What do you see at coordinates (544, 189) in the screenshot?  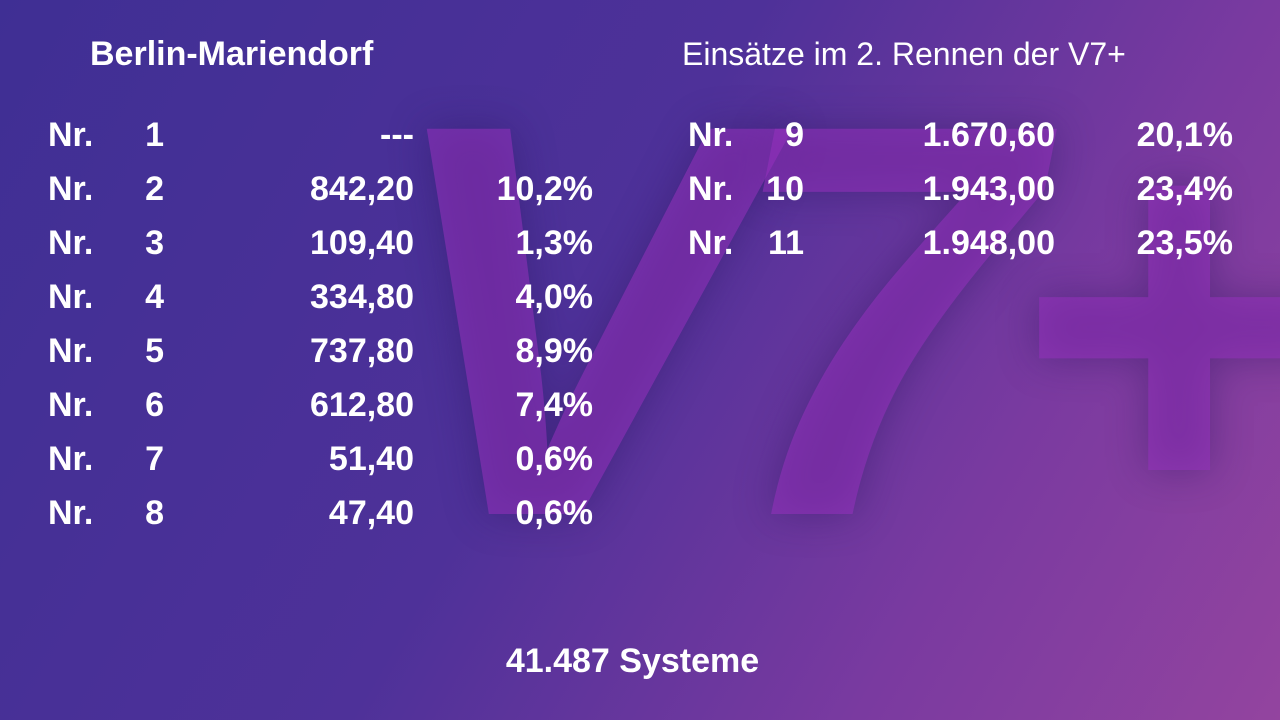 I see `row-share: 10,2%` at bounding box center [544, 189].